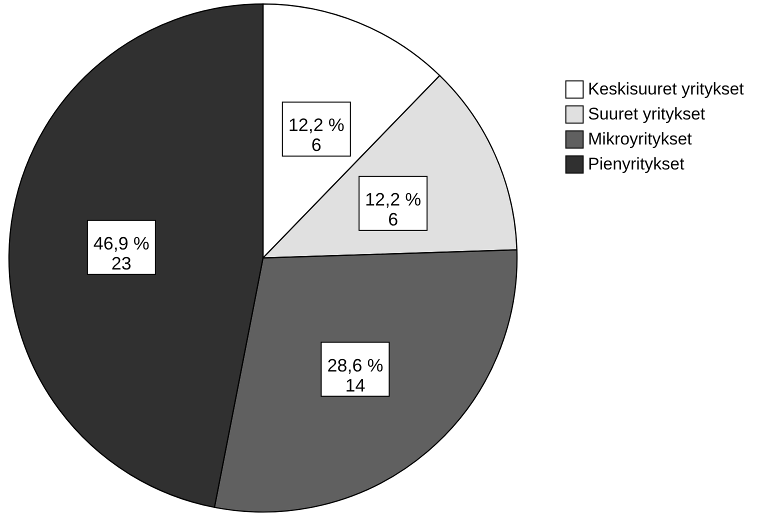  I want to click on data-label: 46,9 % 23, so click(121, 253).